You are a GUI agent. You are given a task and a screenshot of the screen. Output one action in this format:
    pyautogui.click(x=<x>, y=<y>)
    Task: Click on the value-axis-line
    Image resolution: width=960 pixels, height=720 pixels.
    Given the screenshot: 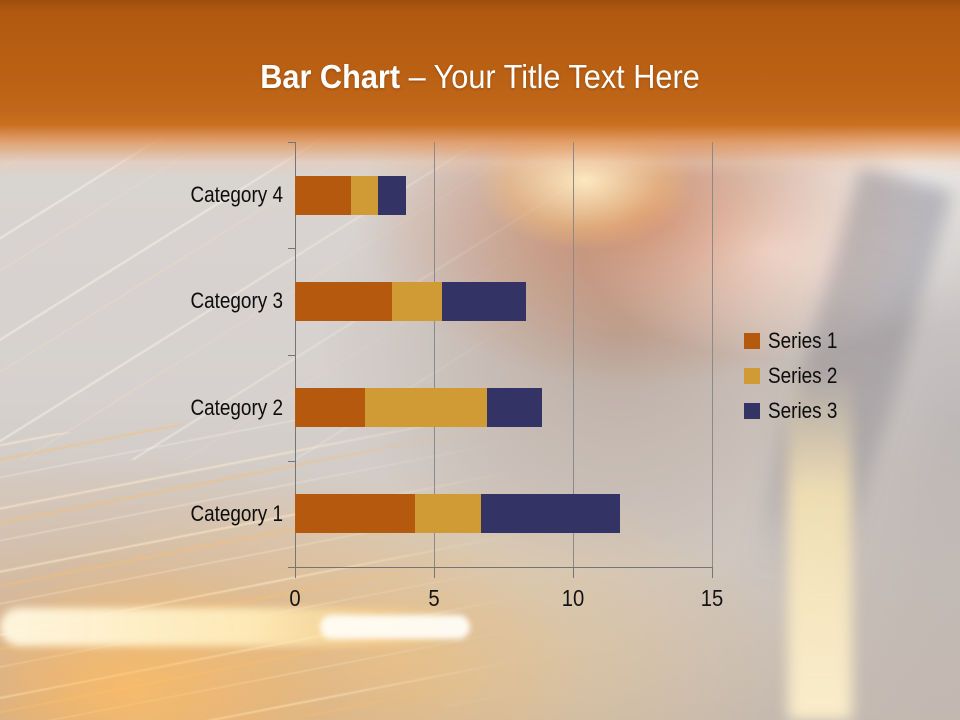 What is the action you would take?
    pyautogui.click(x=295, y=354)
    